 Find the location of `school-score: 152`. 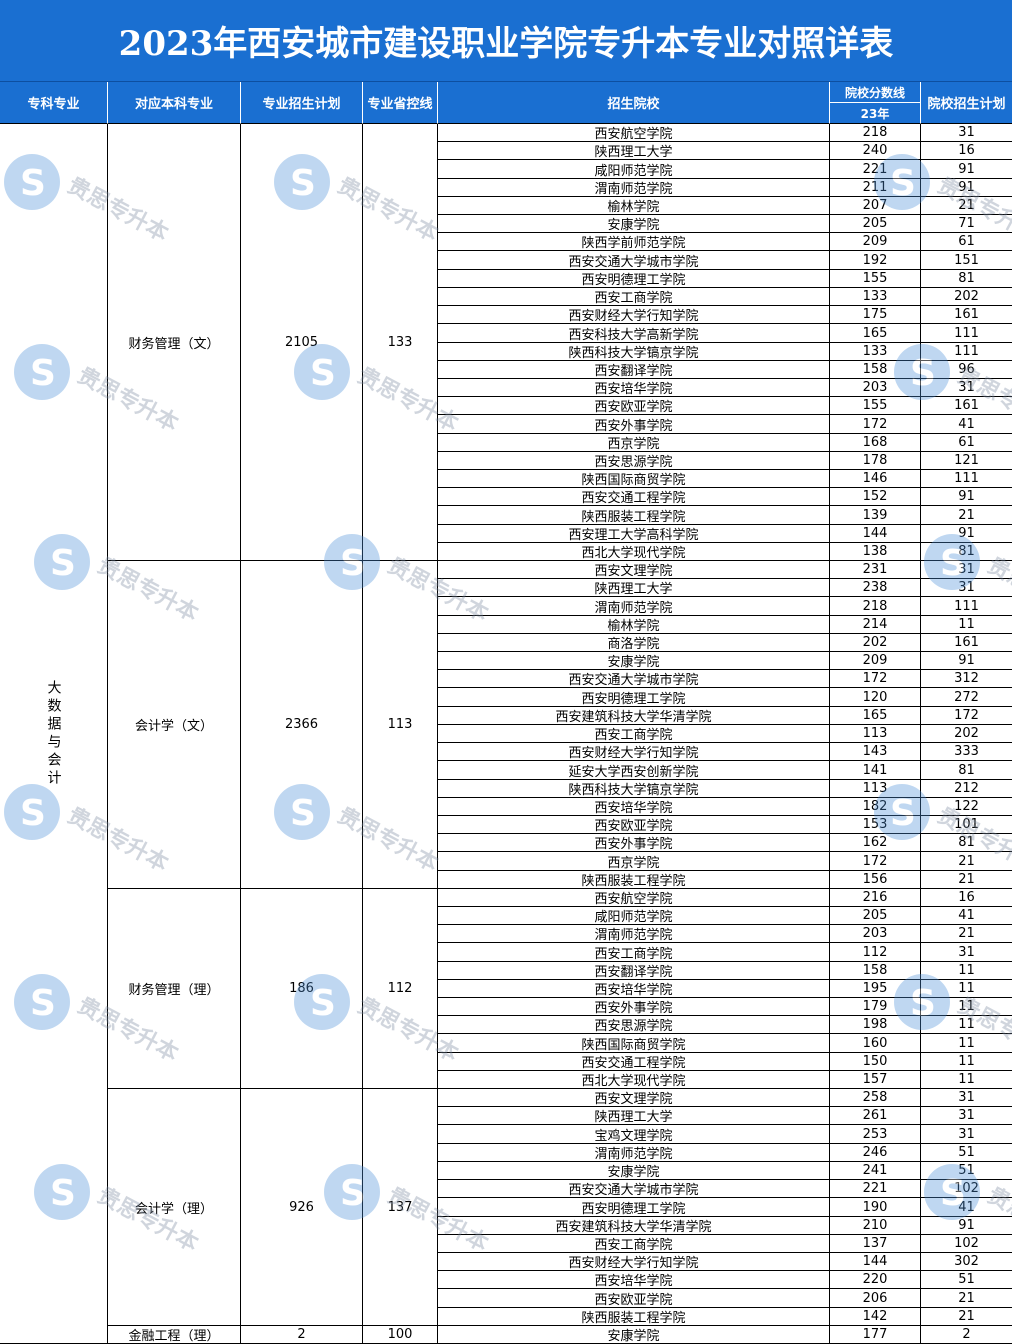

school-score: 152 is located at coordinates (875, 497).